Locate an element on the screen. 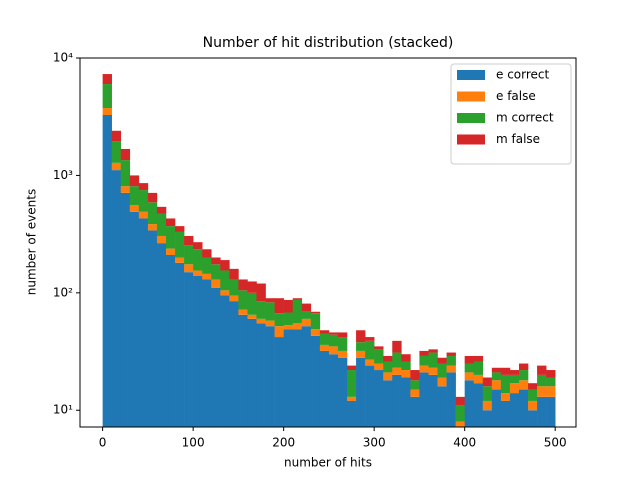 The image size is (640, 480). y-tick-label: 10¹ is located at coordinates (63, 410).